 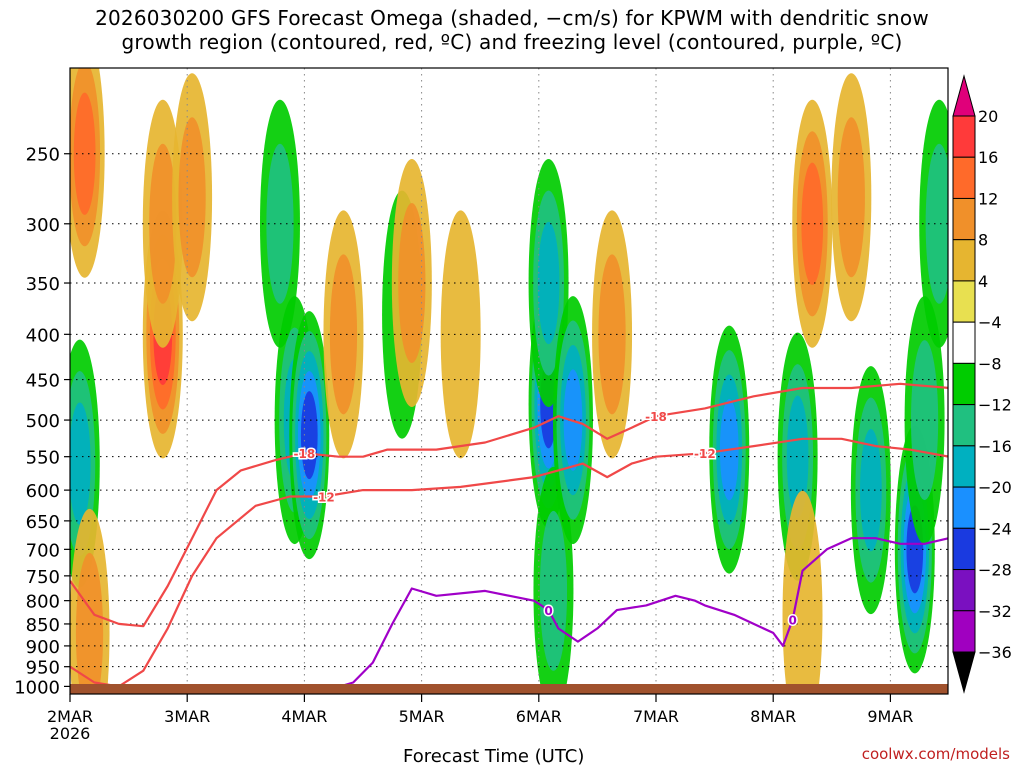 What do you see at coordinates (43, 225) in the screenshot?
I see `y-tick-label: 300` at bounding box center [43, 225].